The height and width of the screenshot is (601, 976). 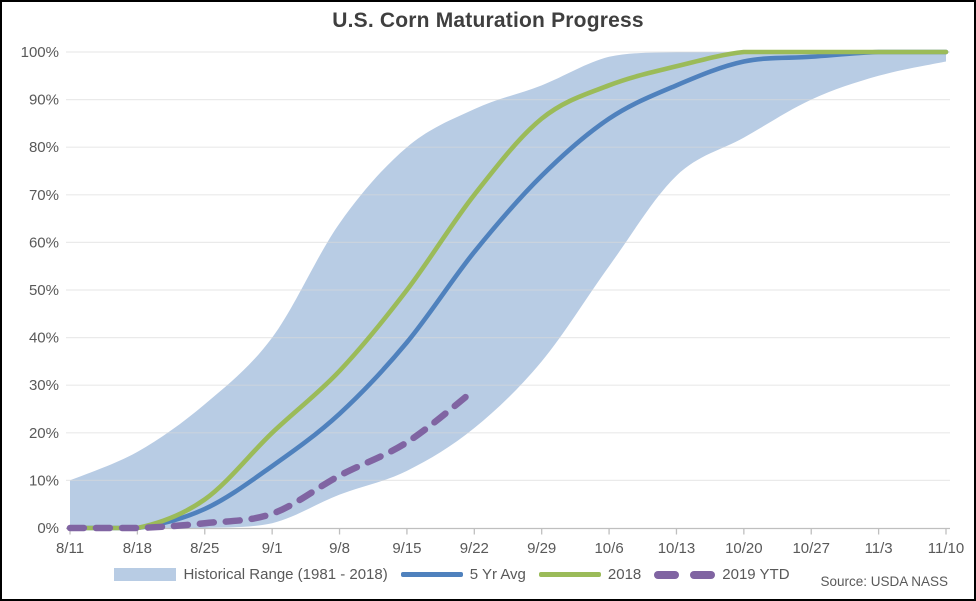 I want to click on y-axis-label: 50%, so click(x=44, y=290).